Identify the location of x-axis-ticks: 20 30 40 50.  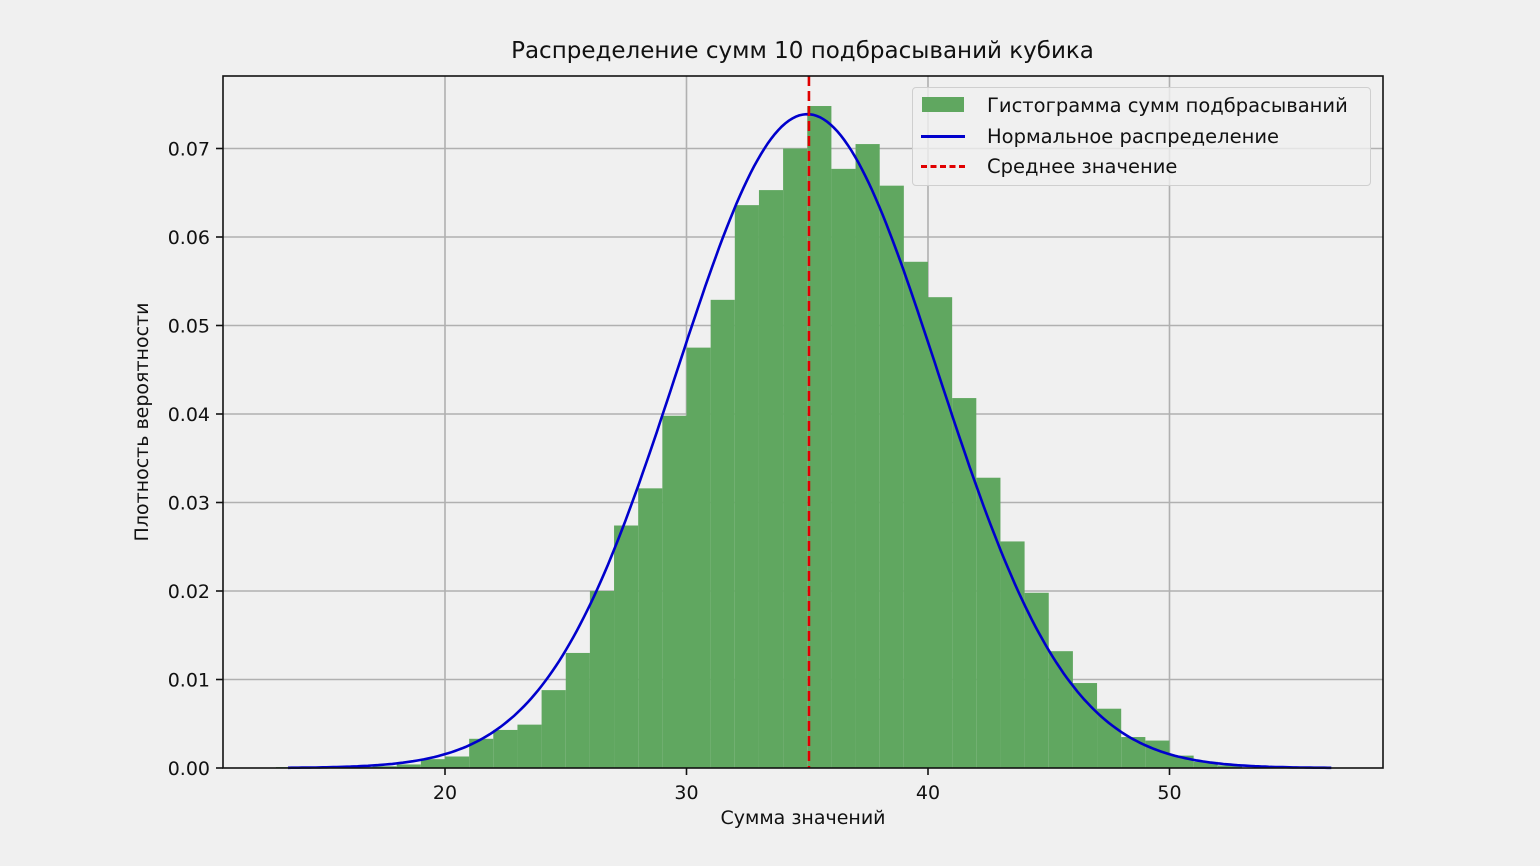
(807, 786).